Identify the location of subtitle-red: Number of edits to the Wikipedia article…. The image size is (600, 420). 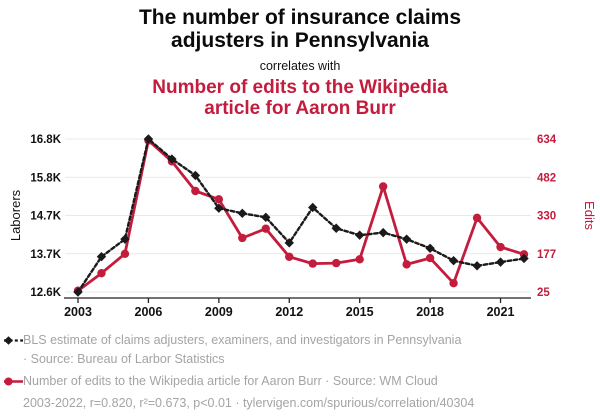
(300, 98).